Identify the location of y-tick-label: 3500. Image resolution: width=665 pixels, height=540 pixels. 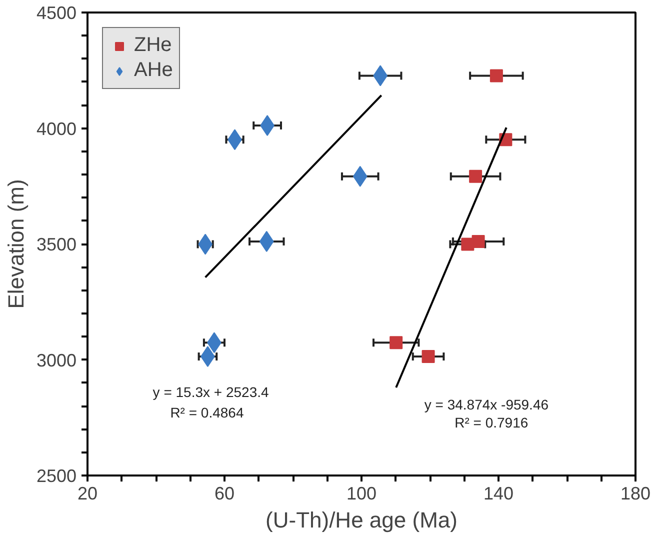
(56, 244).